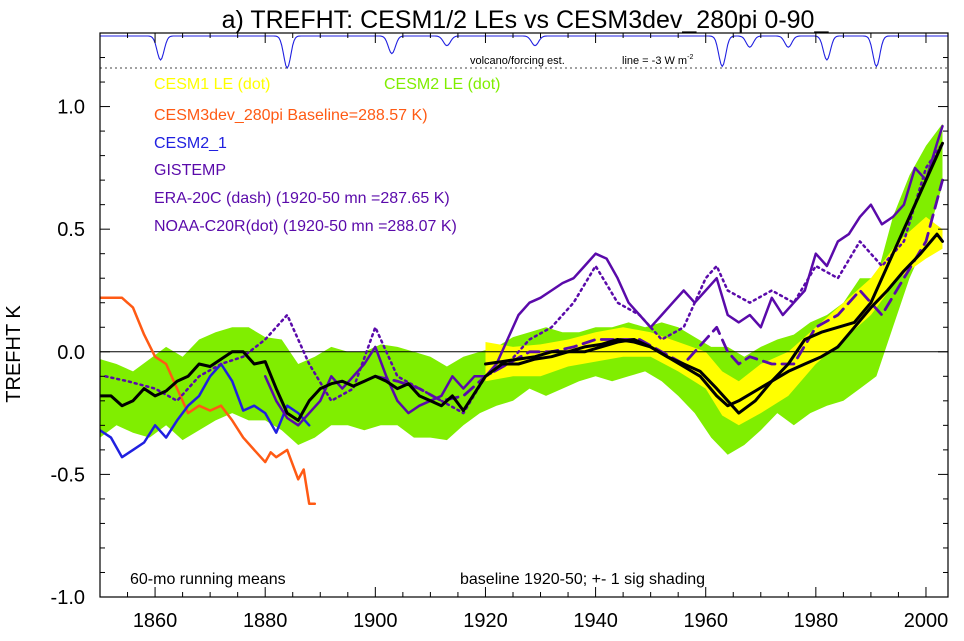 This screenshot has height=641, width=964. What do you see at coordinates (14, 354) in the screenshot?
I see `y-axis-label: TREFHT K` at bounding box center [14, 354].